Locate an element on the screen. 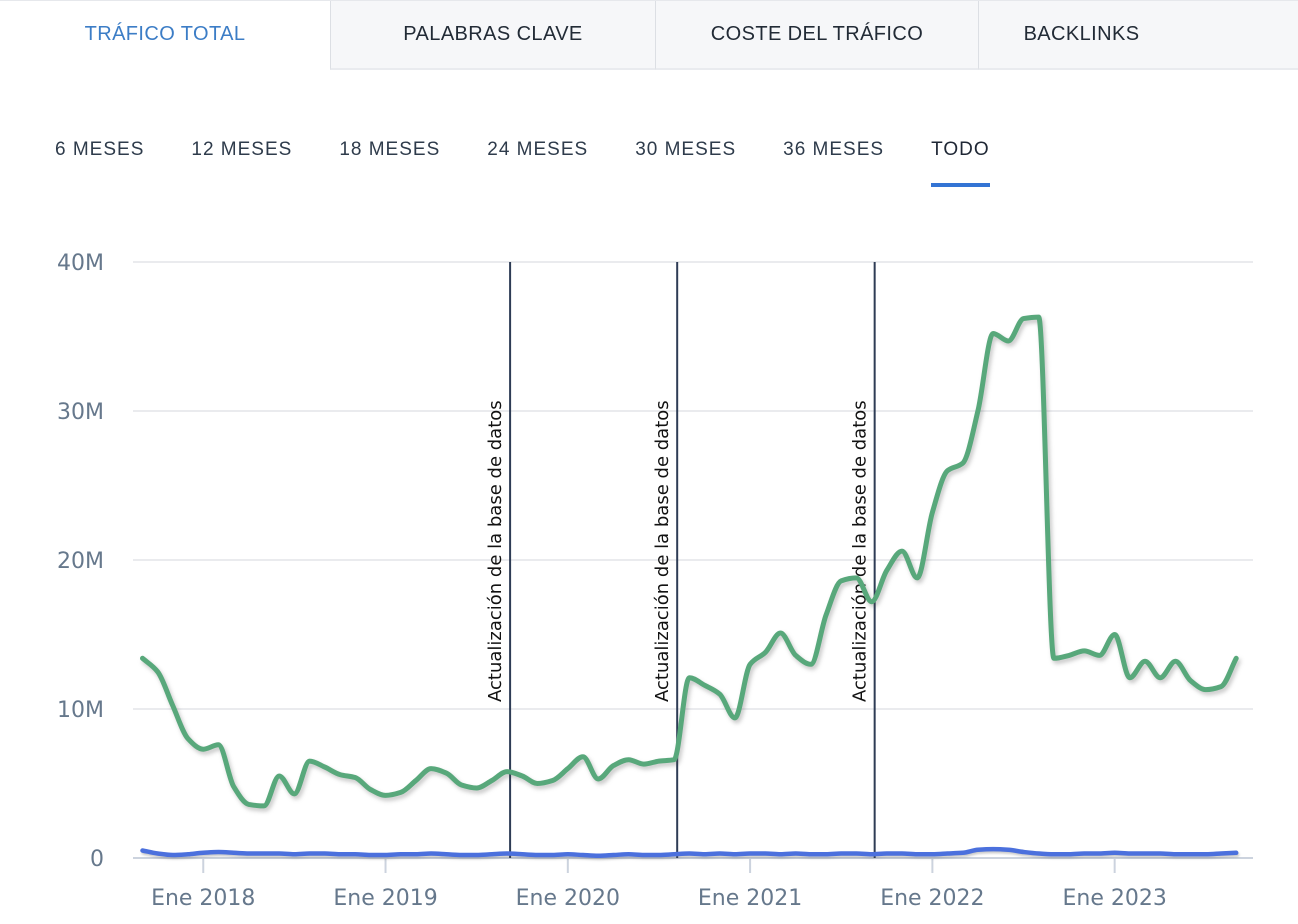  range-24-meses: 24 MESES is located at coordinates (538, 149).